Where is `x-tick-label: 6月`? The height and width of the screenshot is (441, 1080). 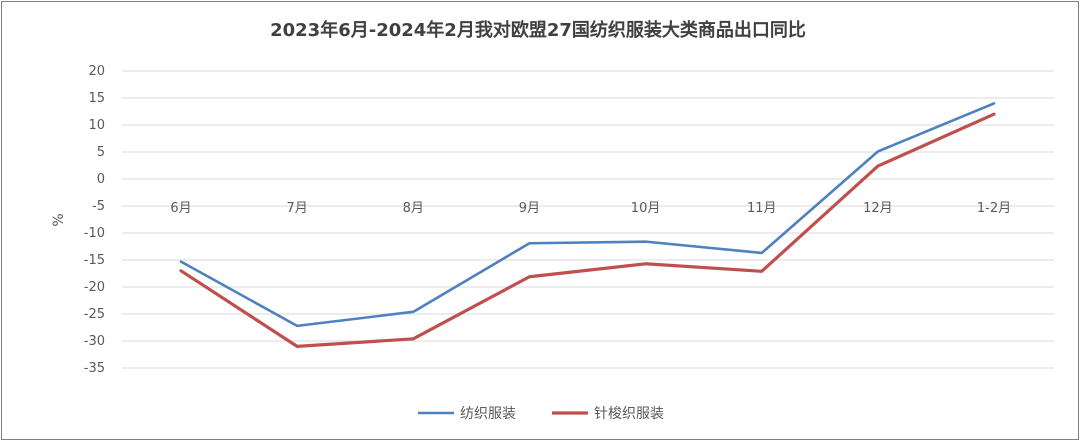
x-tick-label: 6月 is located at coordinates (180, 208).